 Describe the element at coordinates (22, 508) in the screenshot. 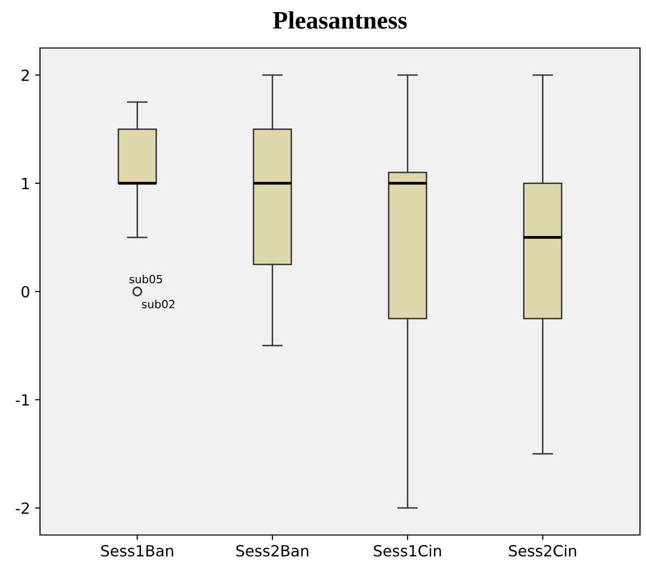

I see `y-tick-label: -2` at that location.